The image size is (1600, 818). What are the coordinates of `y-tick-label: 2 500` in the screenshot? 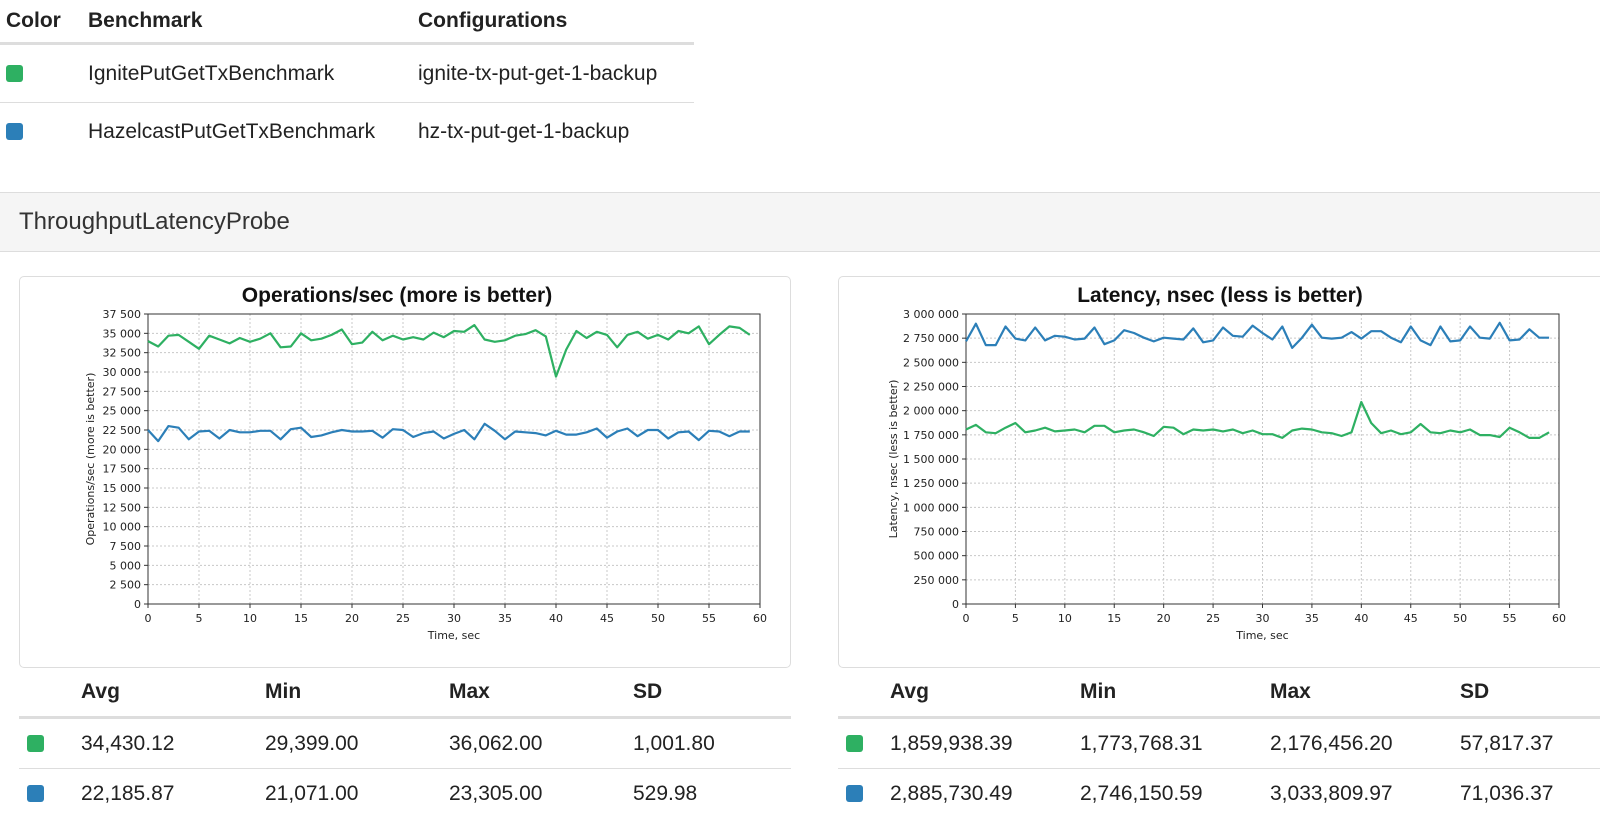 It's located at (126, 585).